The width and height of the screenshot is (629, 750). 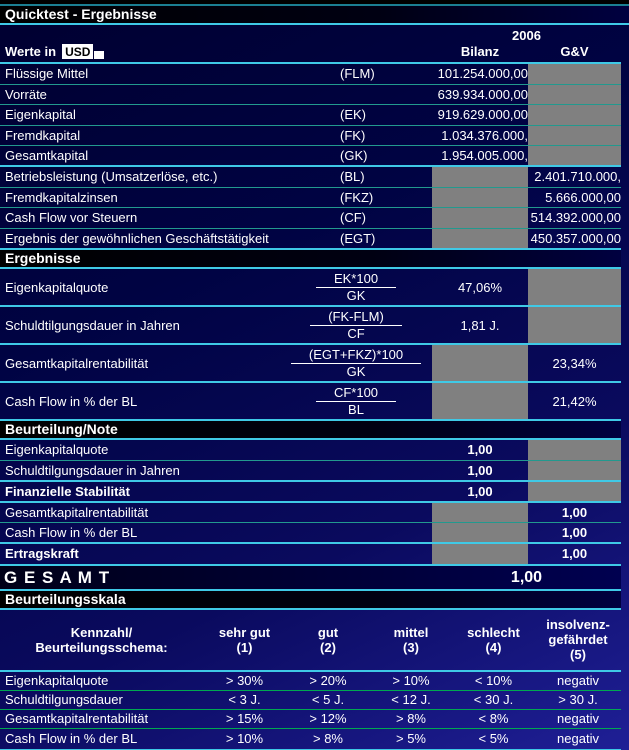 I want to click on note-label: Gesamtkapitalrentabilität, so click(x=77, y=512).